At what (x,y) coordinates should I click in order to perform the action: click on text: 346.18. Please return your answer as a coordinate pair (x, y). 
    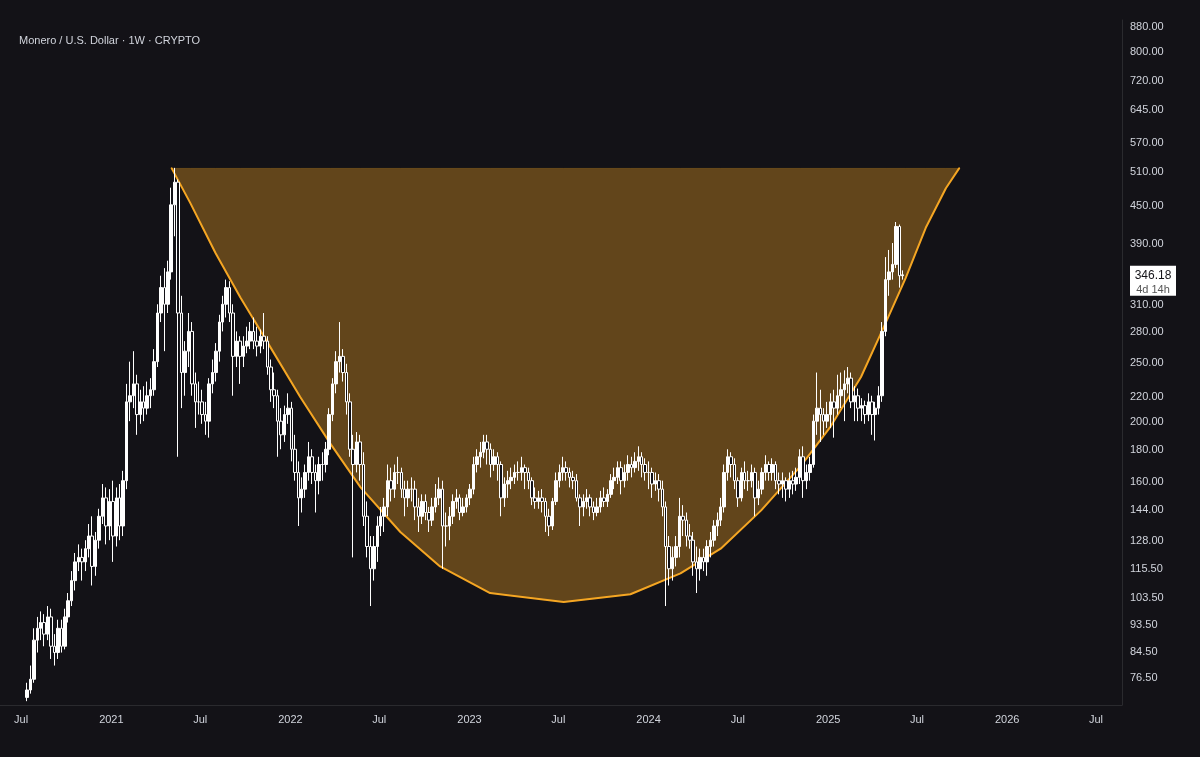
    Looking at the image, I should click on (1153, 274).